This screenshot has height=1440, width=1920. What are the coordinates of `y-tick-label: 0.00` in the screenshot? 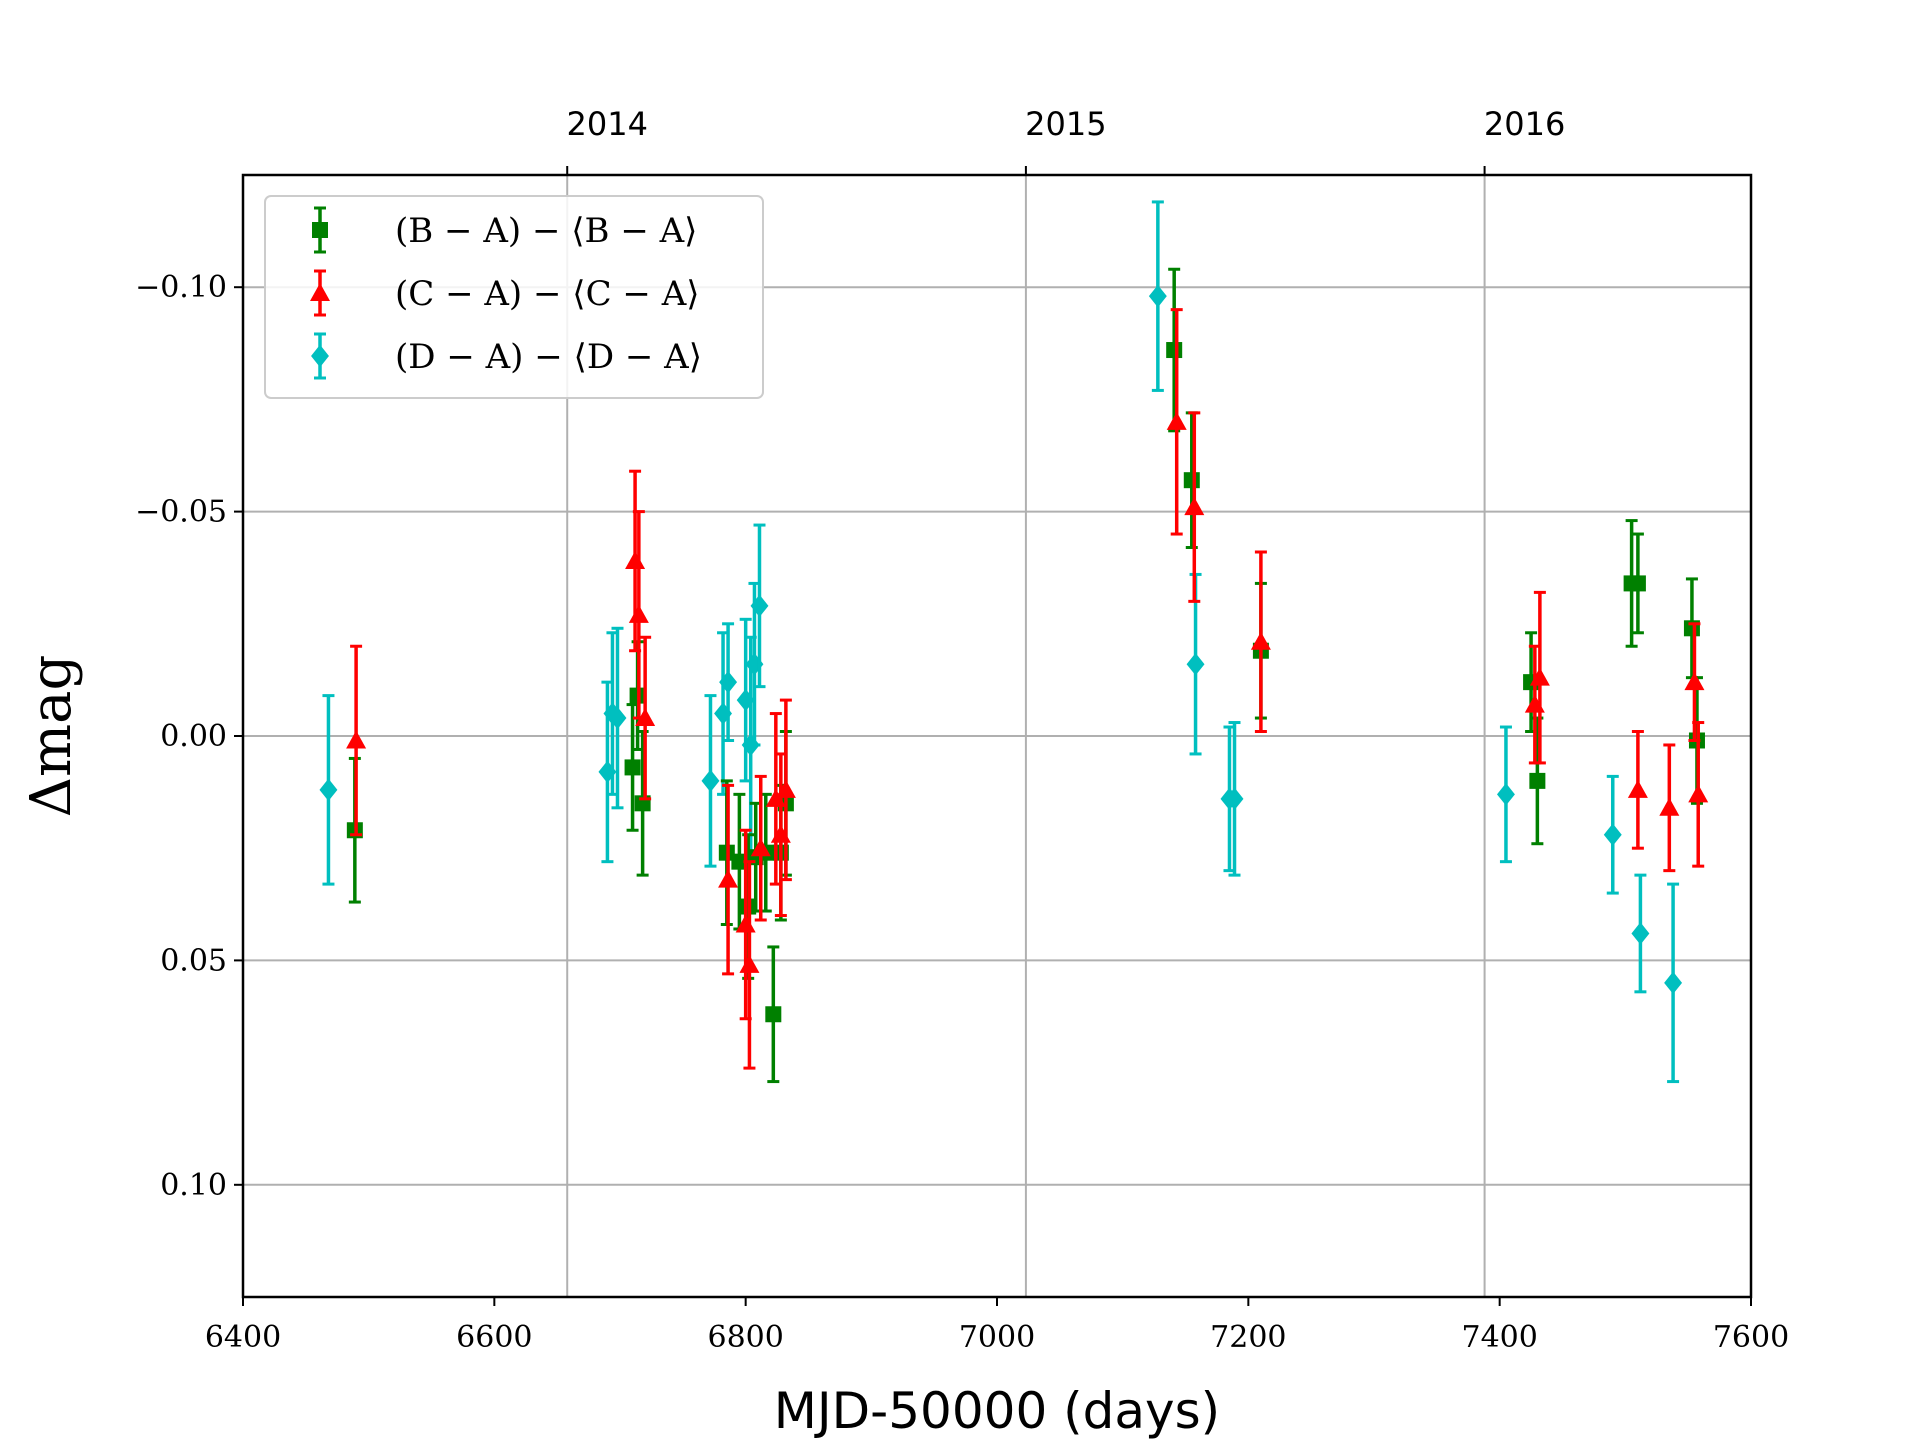 It's located at (193, 736).